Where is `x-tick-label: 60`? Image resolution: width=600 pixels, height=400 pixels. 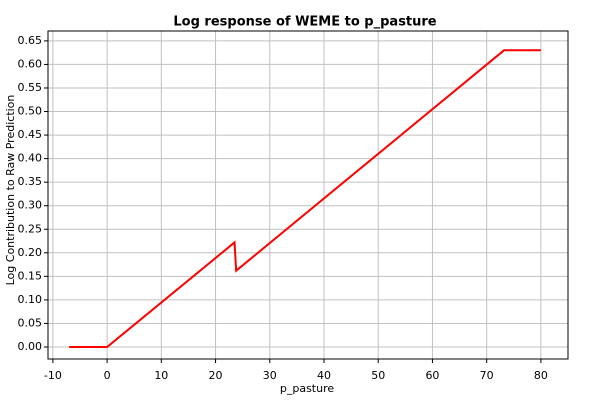 x-tick-label: 60 is located at coordinates (432, 375).